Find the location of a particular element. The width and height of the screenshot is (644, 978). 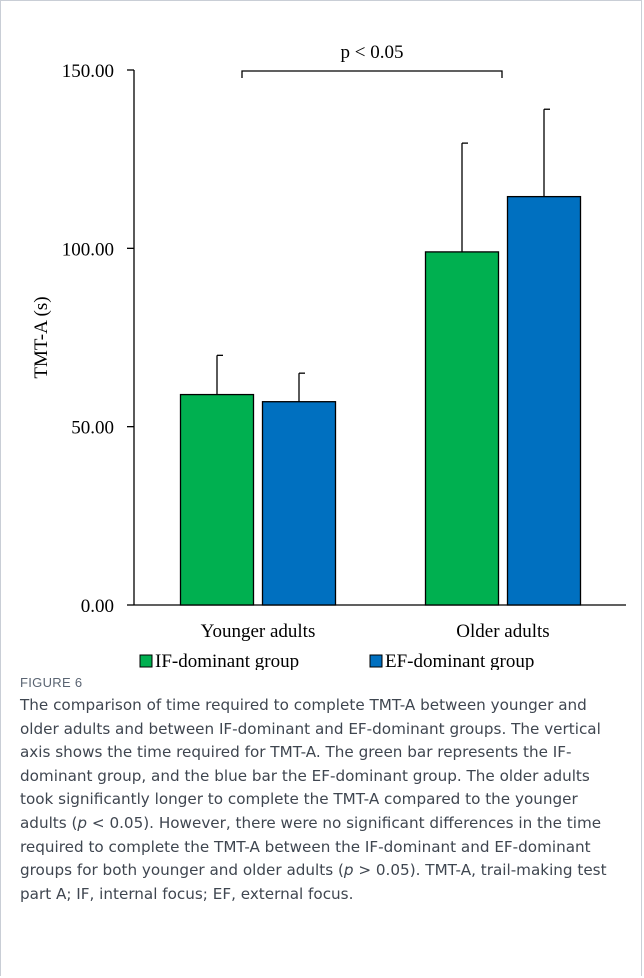

y-axis-title: TMT-A (s) is located at coordinates (41, 337).